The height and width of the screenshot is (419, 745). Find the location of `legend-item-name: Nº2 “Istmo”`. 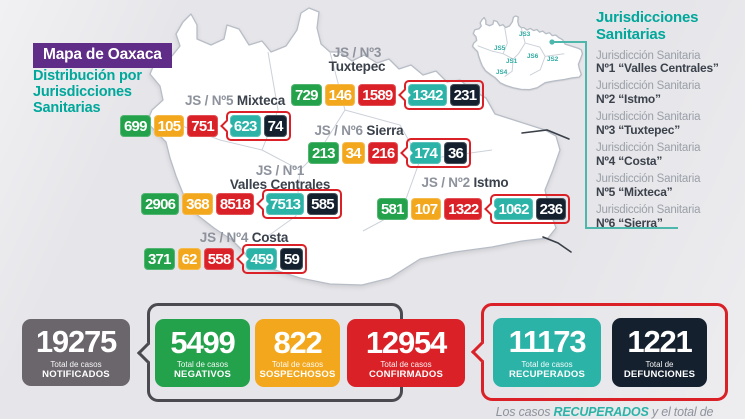

legend-item-name: Nº2 “Istmo” is located at coordinates (628, 99).